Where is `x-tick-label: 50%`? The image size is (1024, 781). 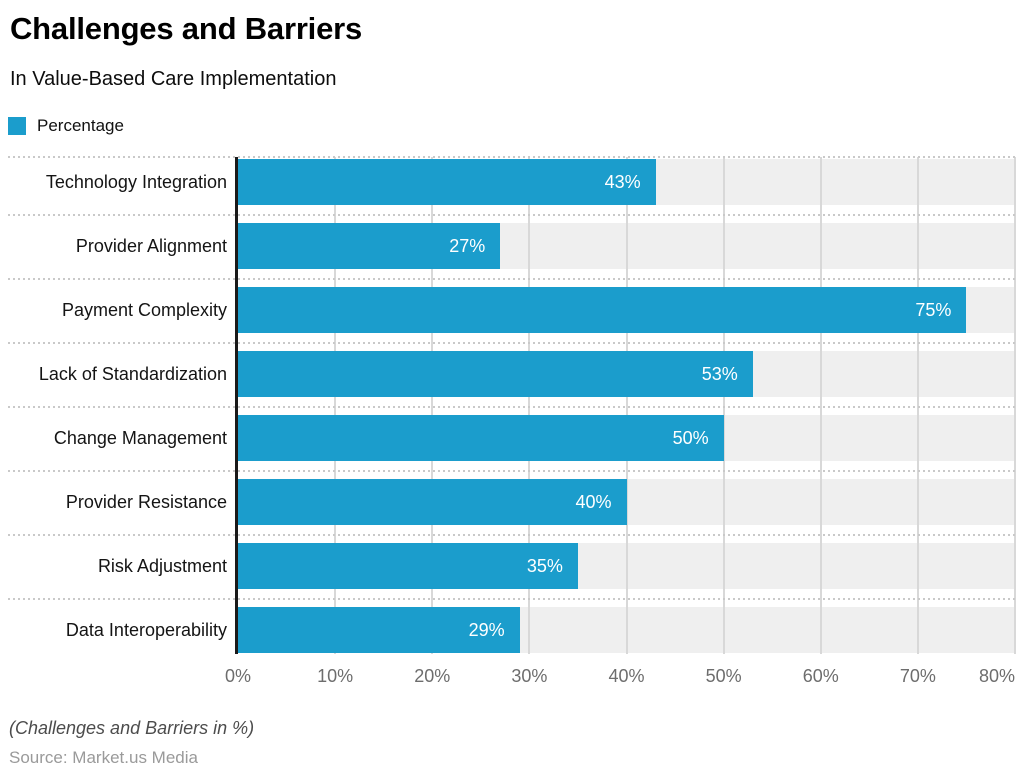
x-tick-label: 50% is located at coordinates (723, 676).